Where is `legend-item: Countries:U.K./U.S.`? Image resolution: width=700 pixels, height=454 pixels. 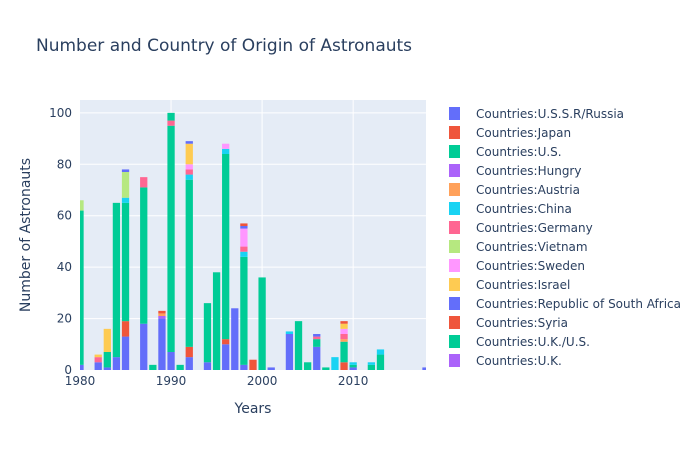 legend-item: Countries:U.K./U.S. is located at coordinates (519, 342).